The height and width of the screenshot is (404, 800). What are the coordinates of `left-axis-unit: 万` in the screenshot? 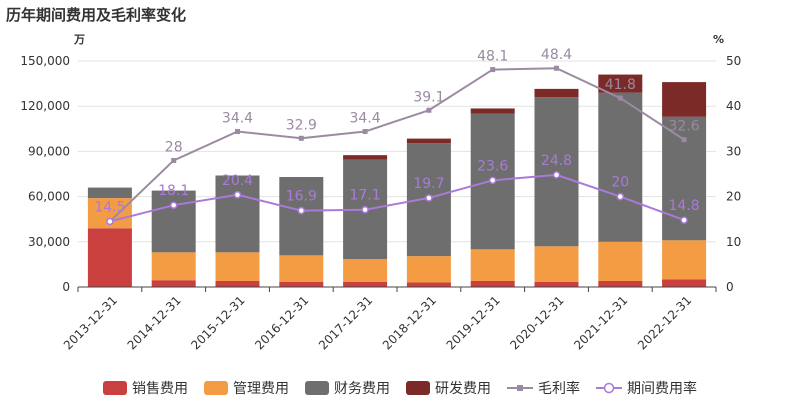 It's located at (79, 39).